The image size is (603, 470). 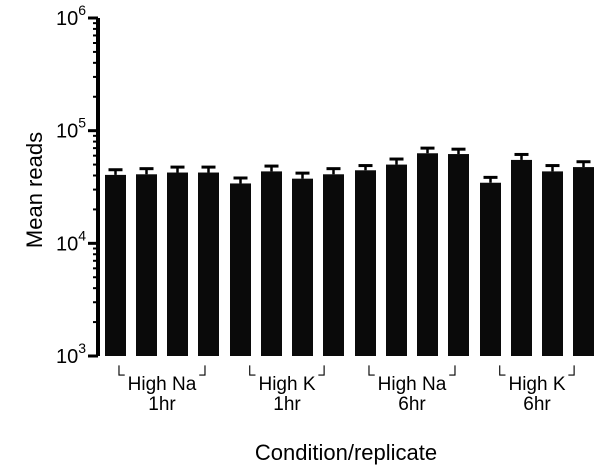 I want to click on y-axis-title: Mean reads, so click(x=34, y=190).